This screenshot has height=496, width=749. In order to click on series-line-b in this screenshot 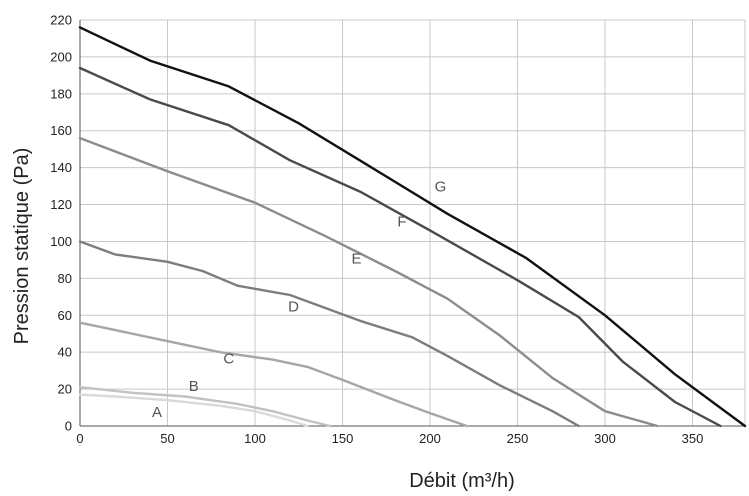, I will do `click(205, 407)`.